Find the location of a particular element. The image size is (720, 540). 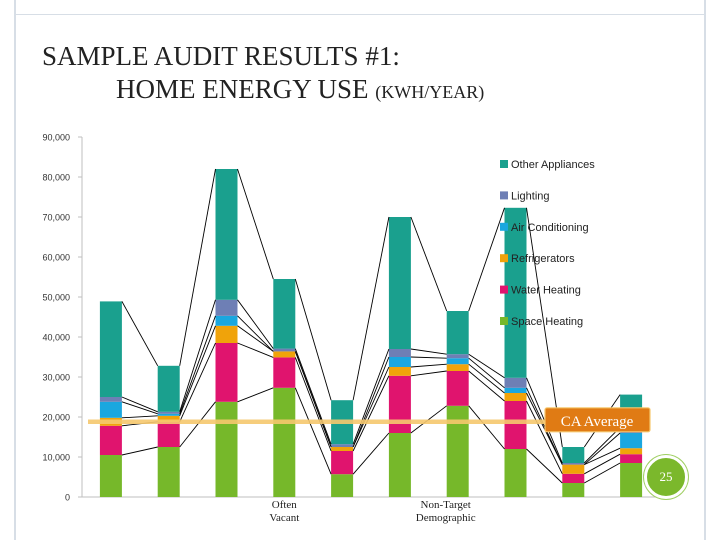

y-tick-label: 0 is located at coordinates (67, 498).